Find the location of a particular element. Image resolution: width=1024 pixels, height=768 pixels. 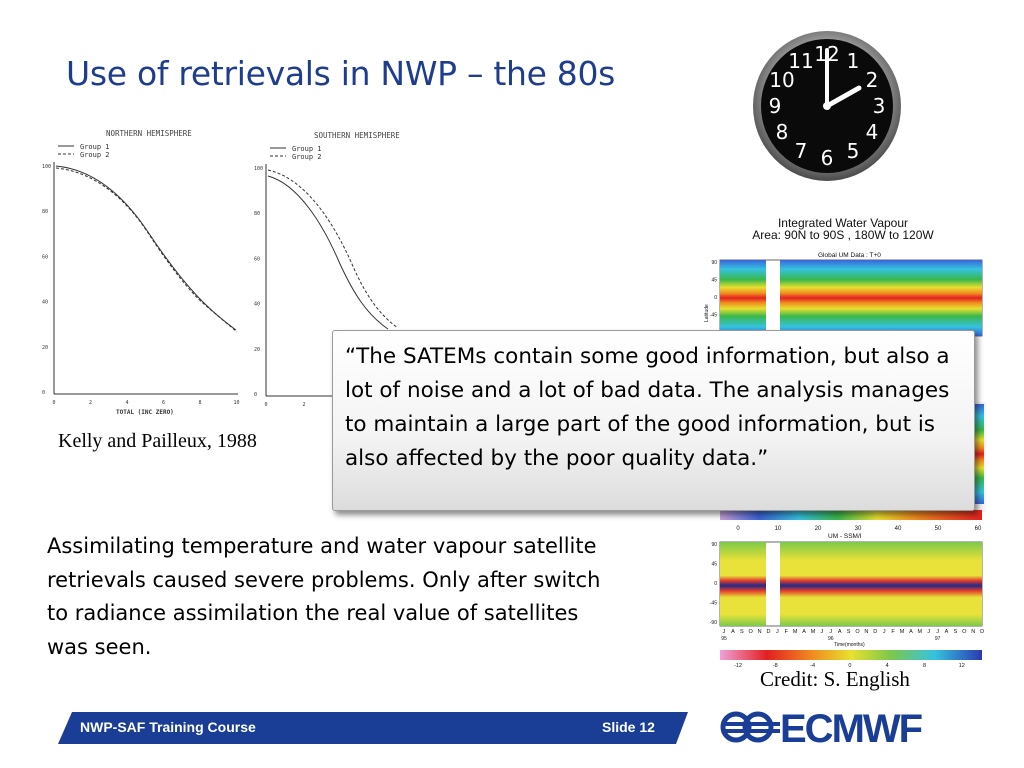

y-tick-label: 20 is located at coordinates (257, 350).